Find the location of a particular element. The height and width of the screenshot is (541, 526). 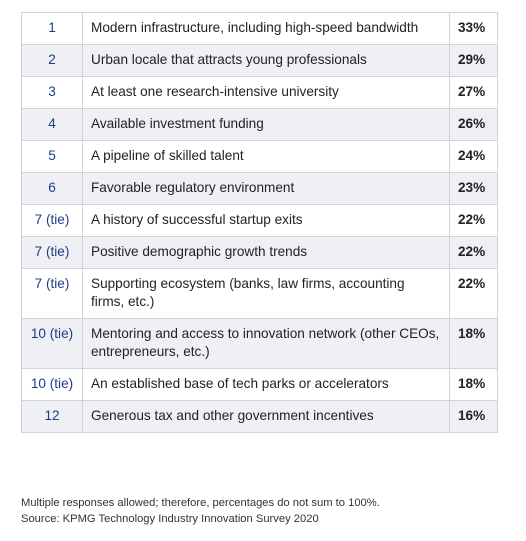

percent-cell: 16% is located at coordinates (473, 416).